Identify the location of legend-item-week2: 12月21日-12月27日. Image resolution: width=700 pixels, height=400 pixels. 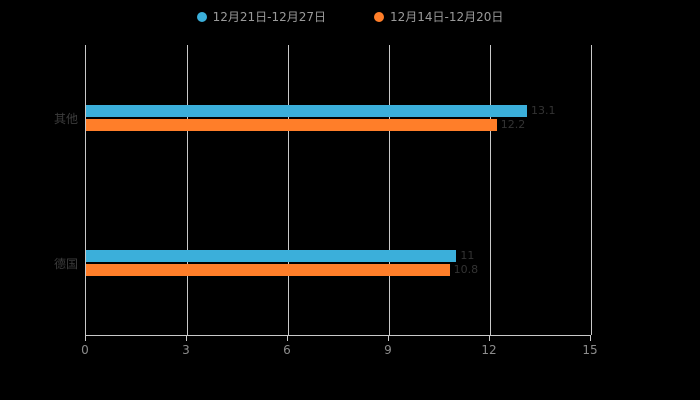
(261, 16).